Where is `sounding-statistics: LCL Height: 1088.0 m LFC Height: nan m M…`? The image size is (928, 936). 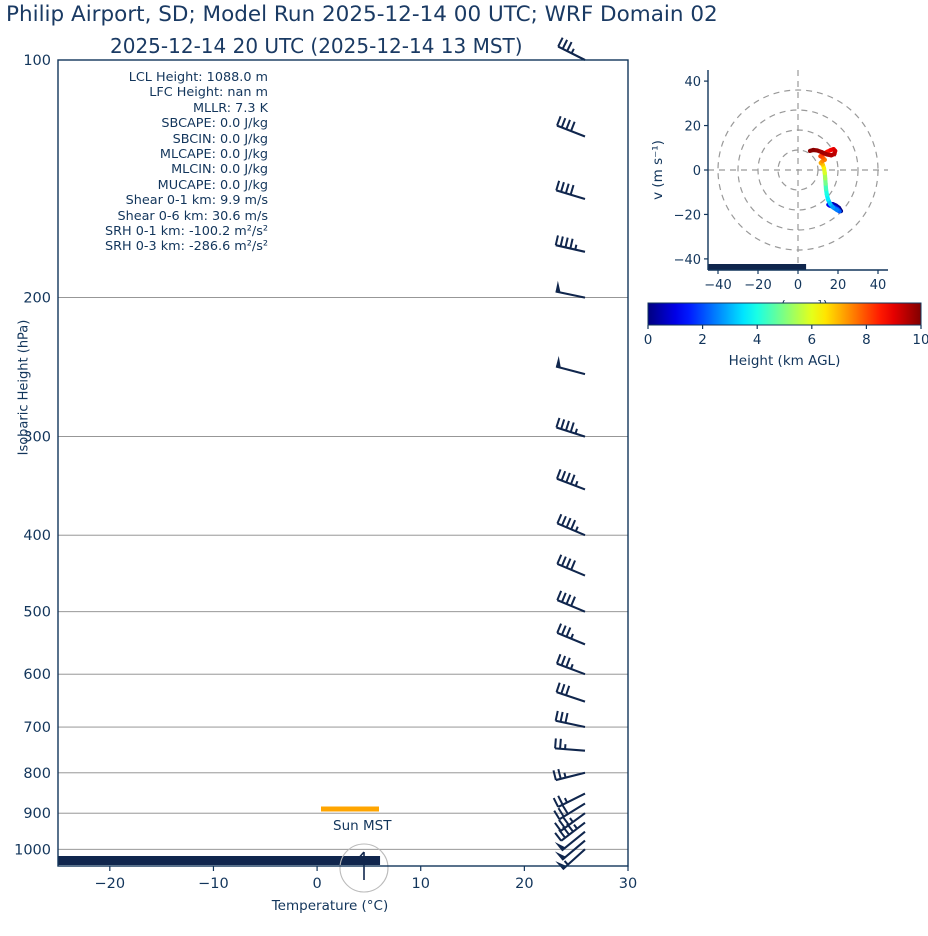
sounding-statistics: LCL Height: 1088.0 m LFC Height: nan m M… is located at coordinates (134, 162).